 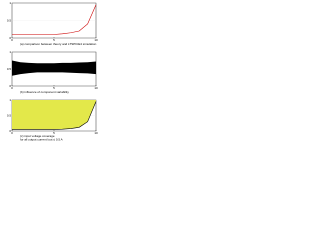 I want to click on data-band, so click(x=54, y=68).